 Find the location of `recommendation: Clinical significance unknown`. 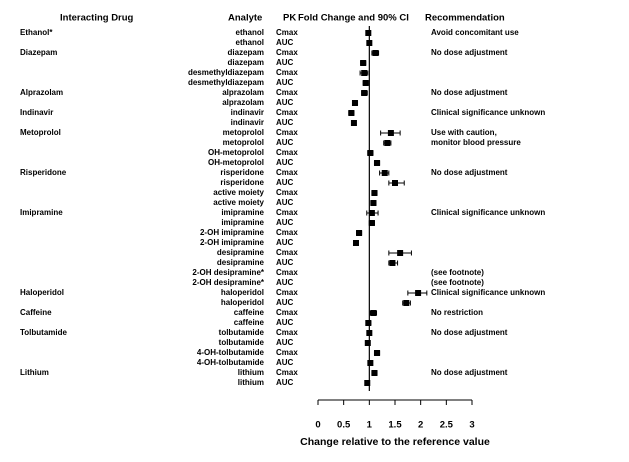

recommendation: Clinical significance unknown is located at coordinates (488, 112).